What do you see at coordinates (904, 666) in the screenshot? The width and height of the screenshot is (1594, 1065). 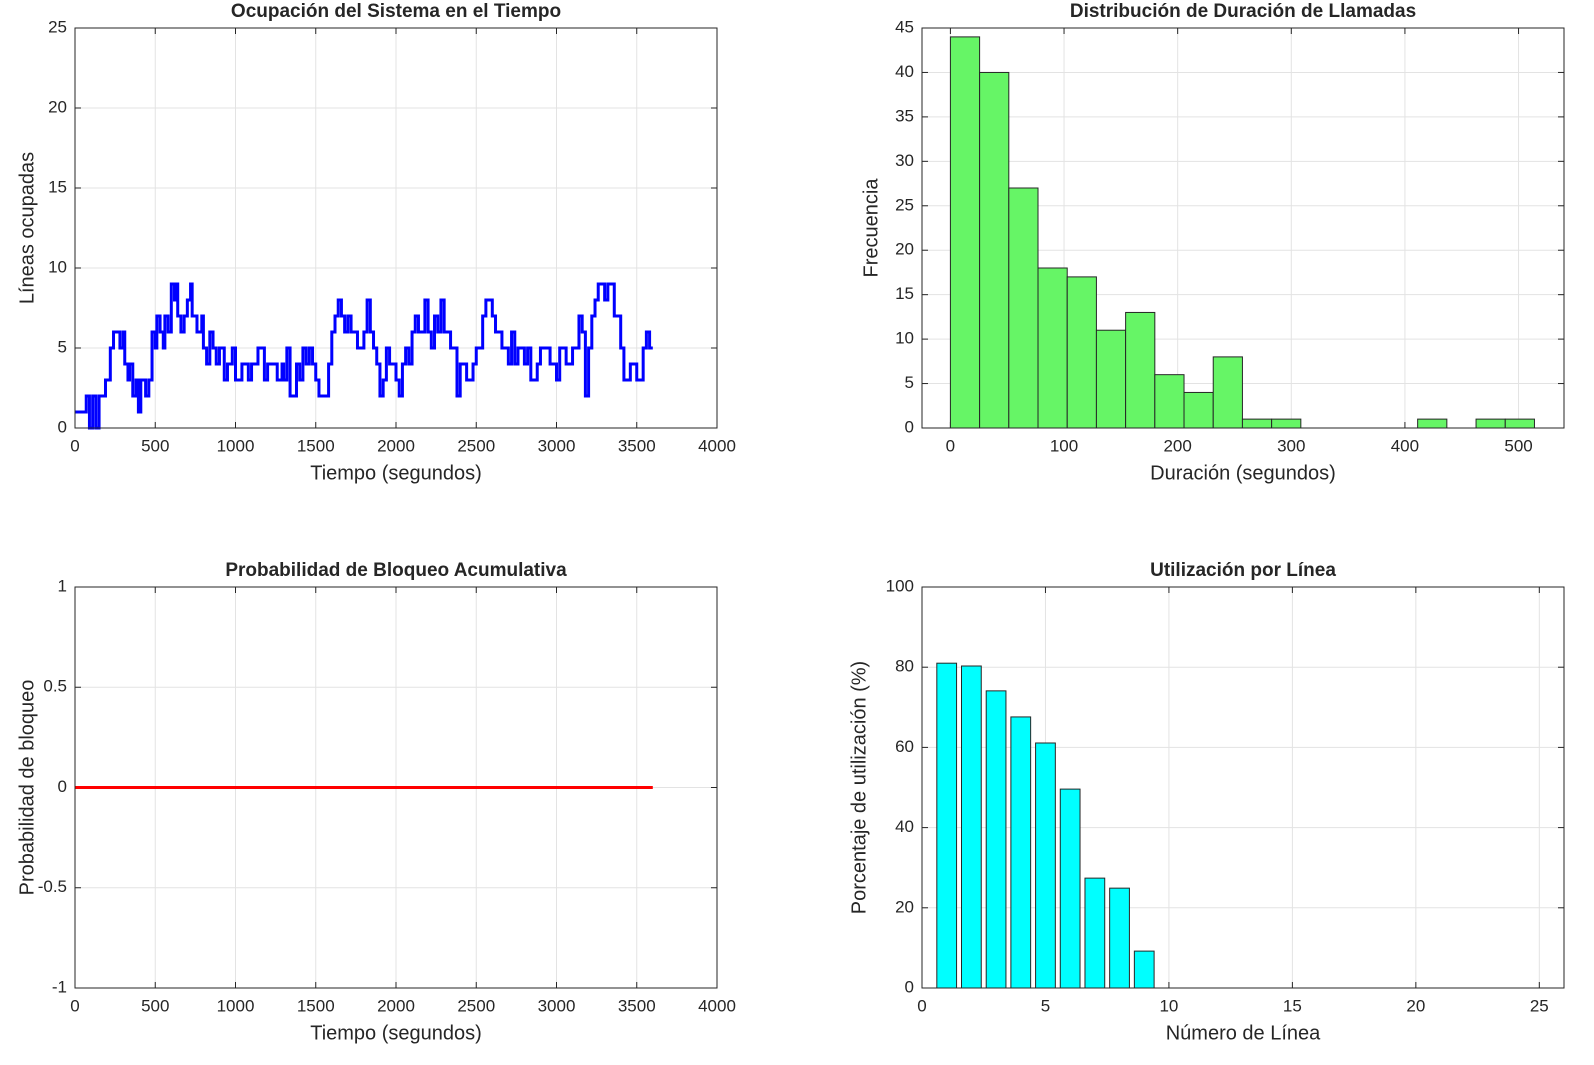 I see `y-tick-label: 80` at bounding box center [904, 666].